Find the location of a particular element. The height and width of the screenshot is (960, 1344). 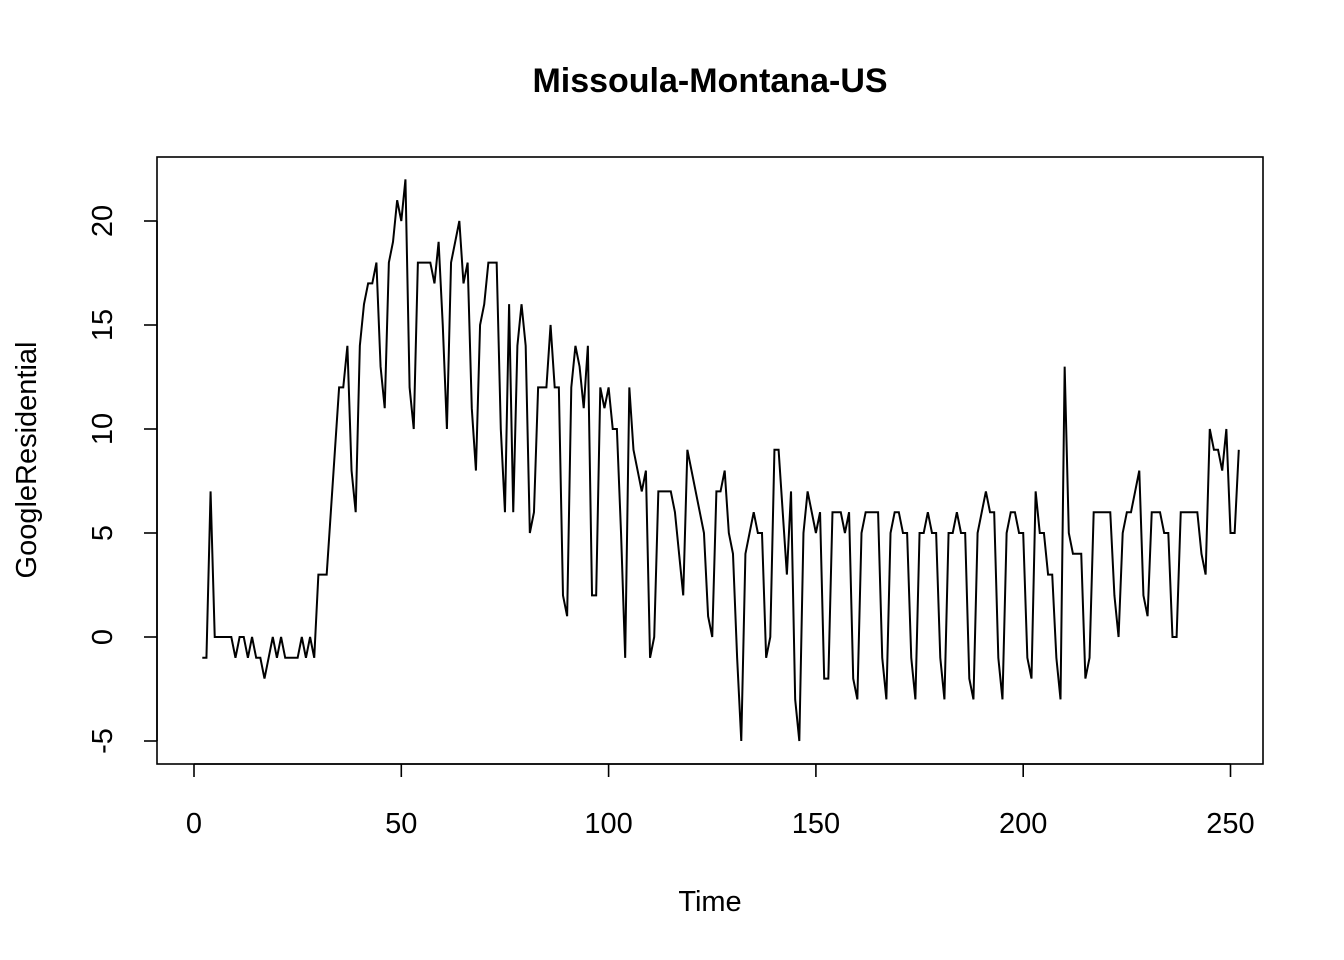

y-tick-label: 0 is located at coordinates (103, 637).